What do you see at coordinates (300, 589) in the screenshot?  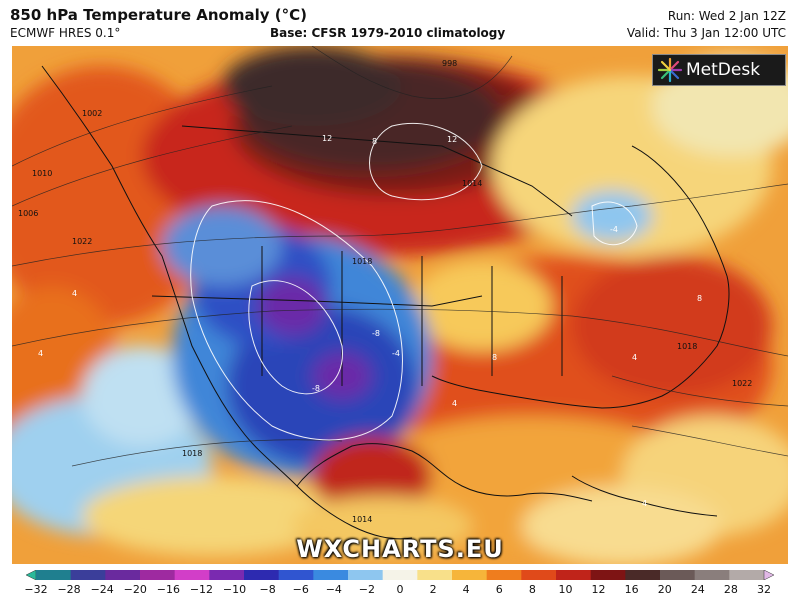 I see `colorbar-tick-label: −6` at bounding box center [300, 589].